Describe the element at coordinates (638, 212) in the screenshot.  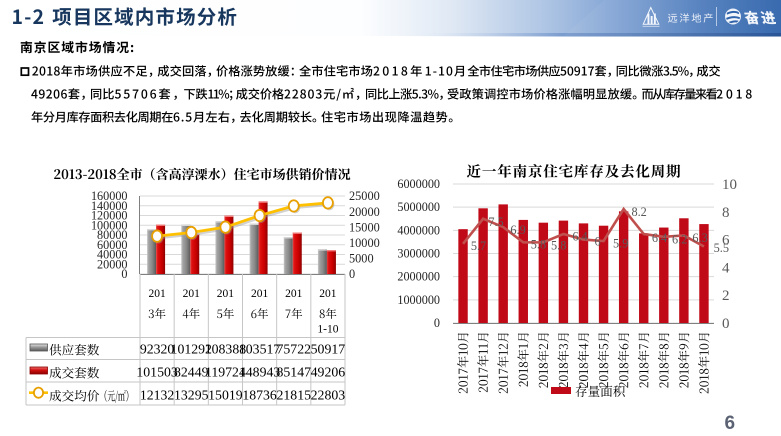
I see `svg-text: 8.2` at that location.